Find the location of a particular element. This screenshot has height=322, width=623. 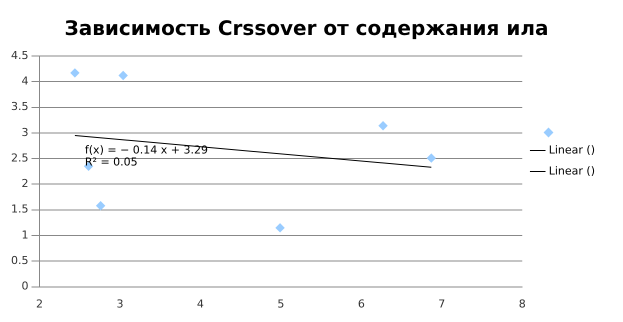

y-tick-label: 1 is located at coordinates (24, 235).